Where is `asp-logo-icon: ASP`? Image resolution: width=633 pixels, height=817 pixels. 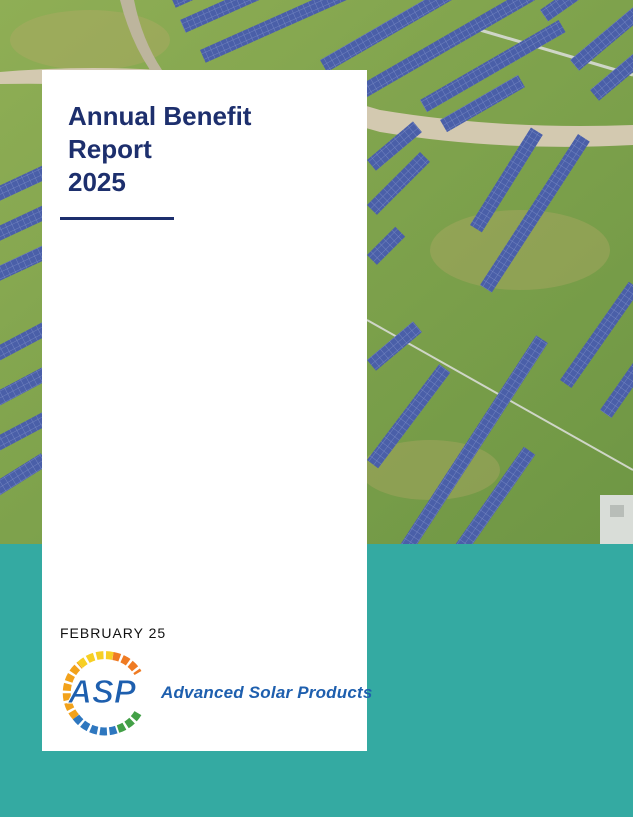
asp-logo-icon: ASP is located at coordinates (102, 693).